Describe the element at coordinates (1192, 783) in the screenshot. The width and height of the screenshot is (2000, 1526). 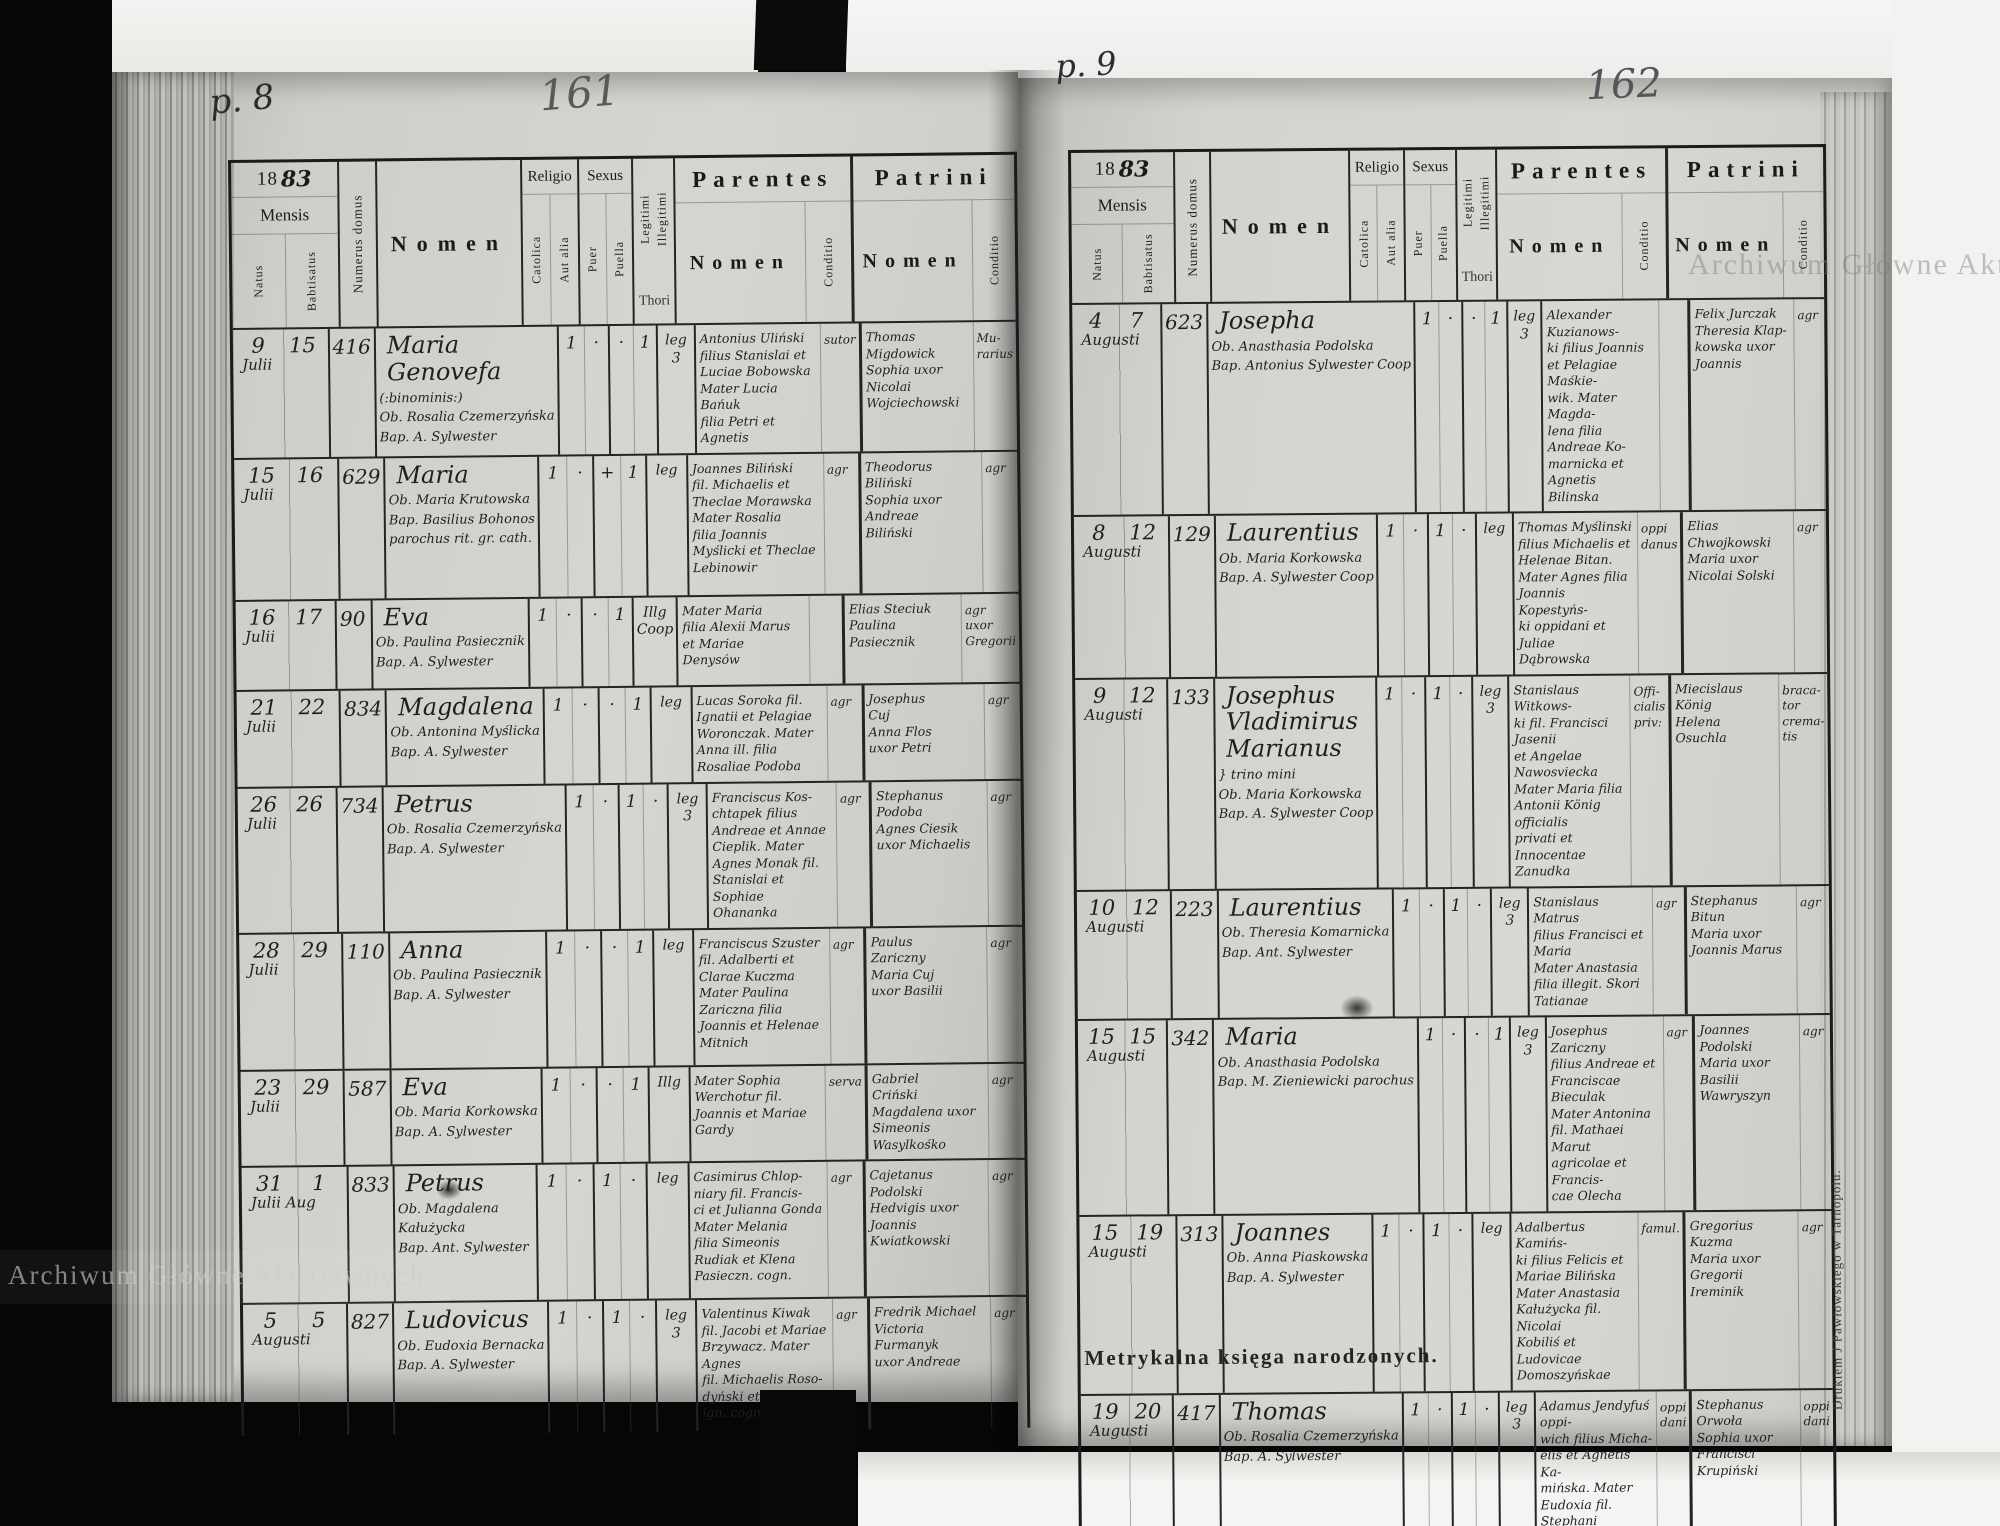
I see `house-number: 133` at that location.